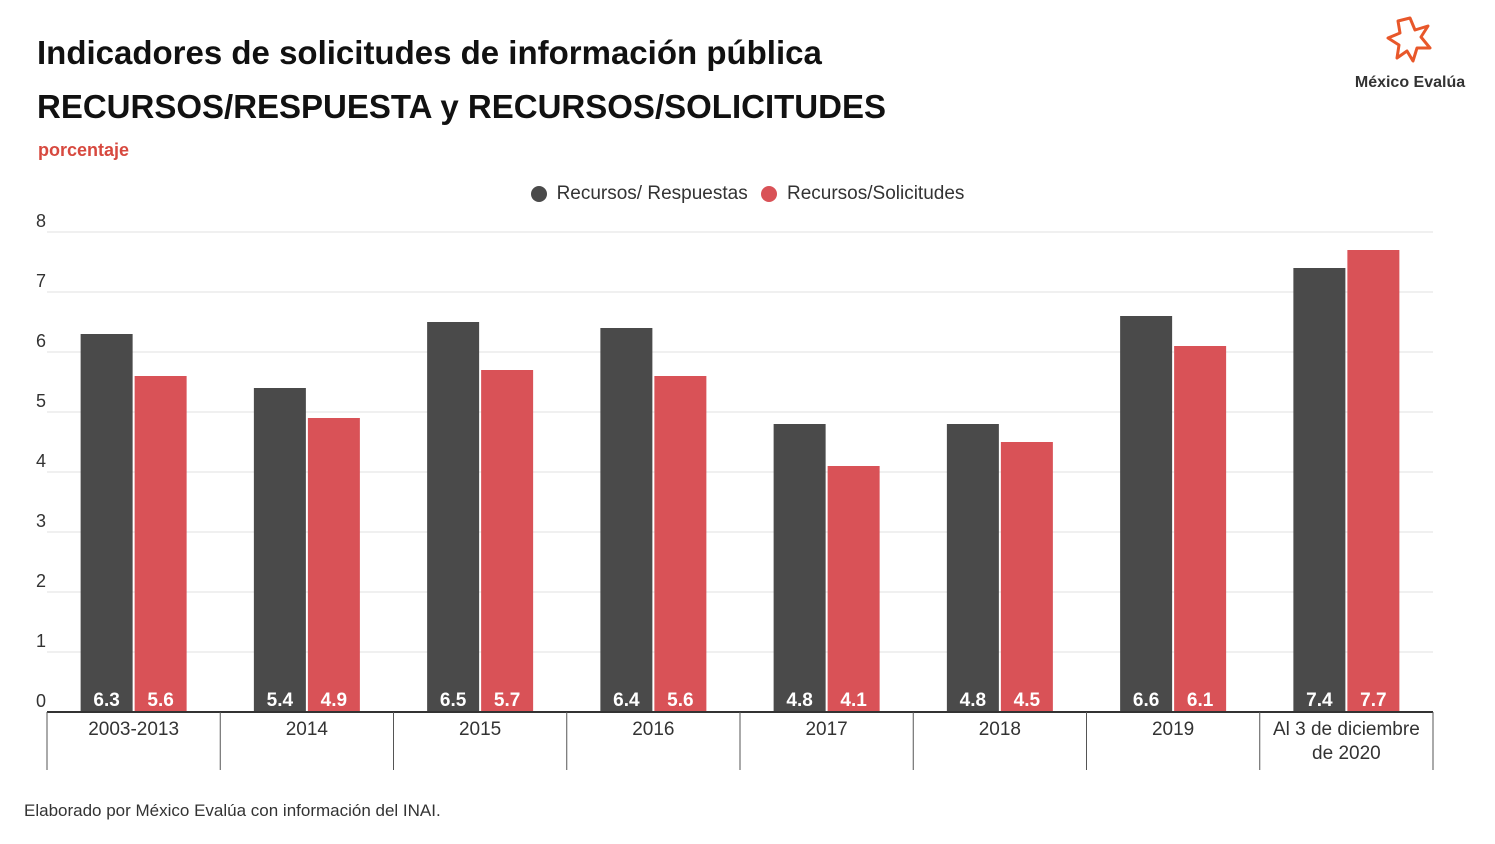 The height and width of the screenshot is (844, 1495). I want to click on data-label: 5.7, so click(507, 700).